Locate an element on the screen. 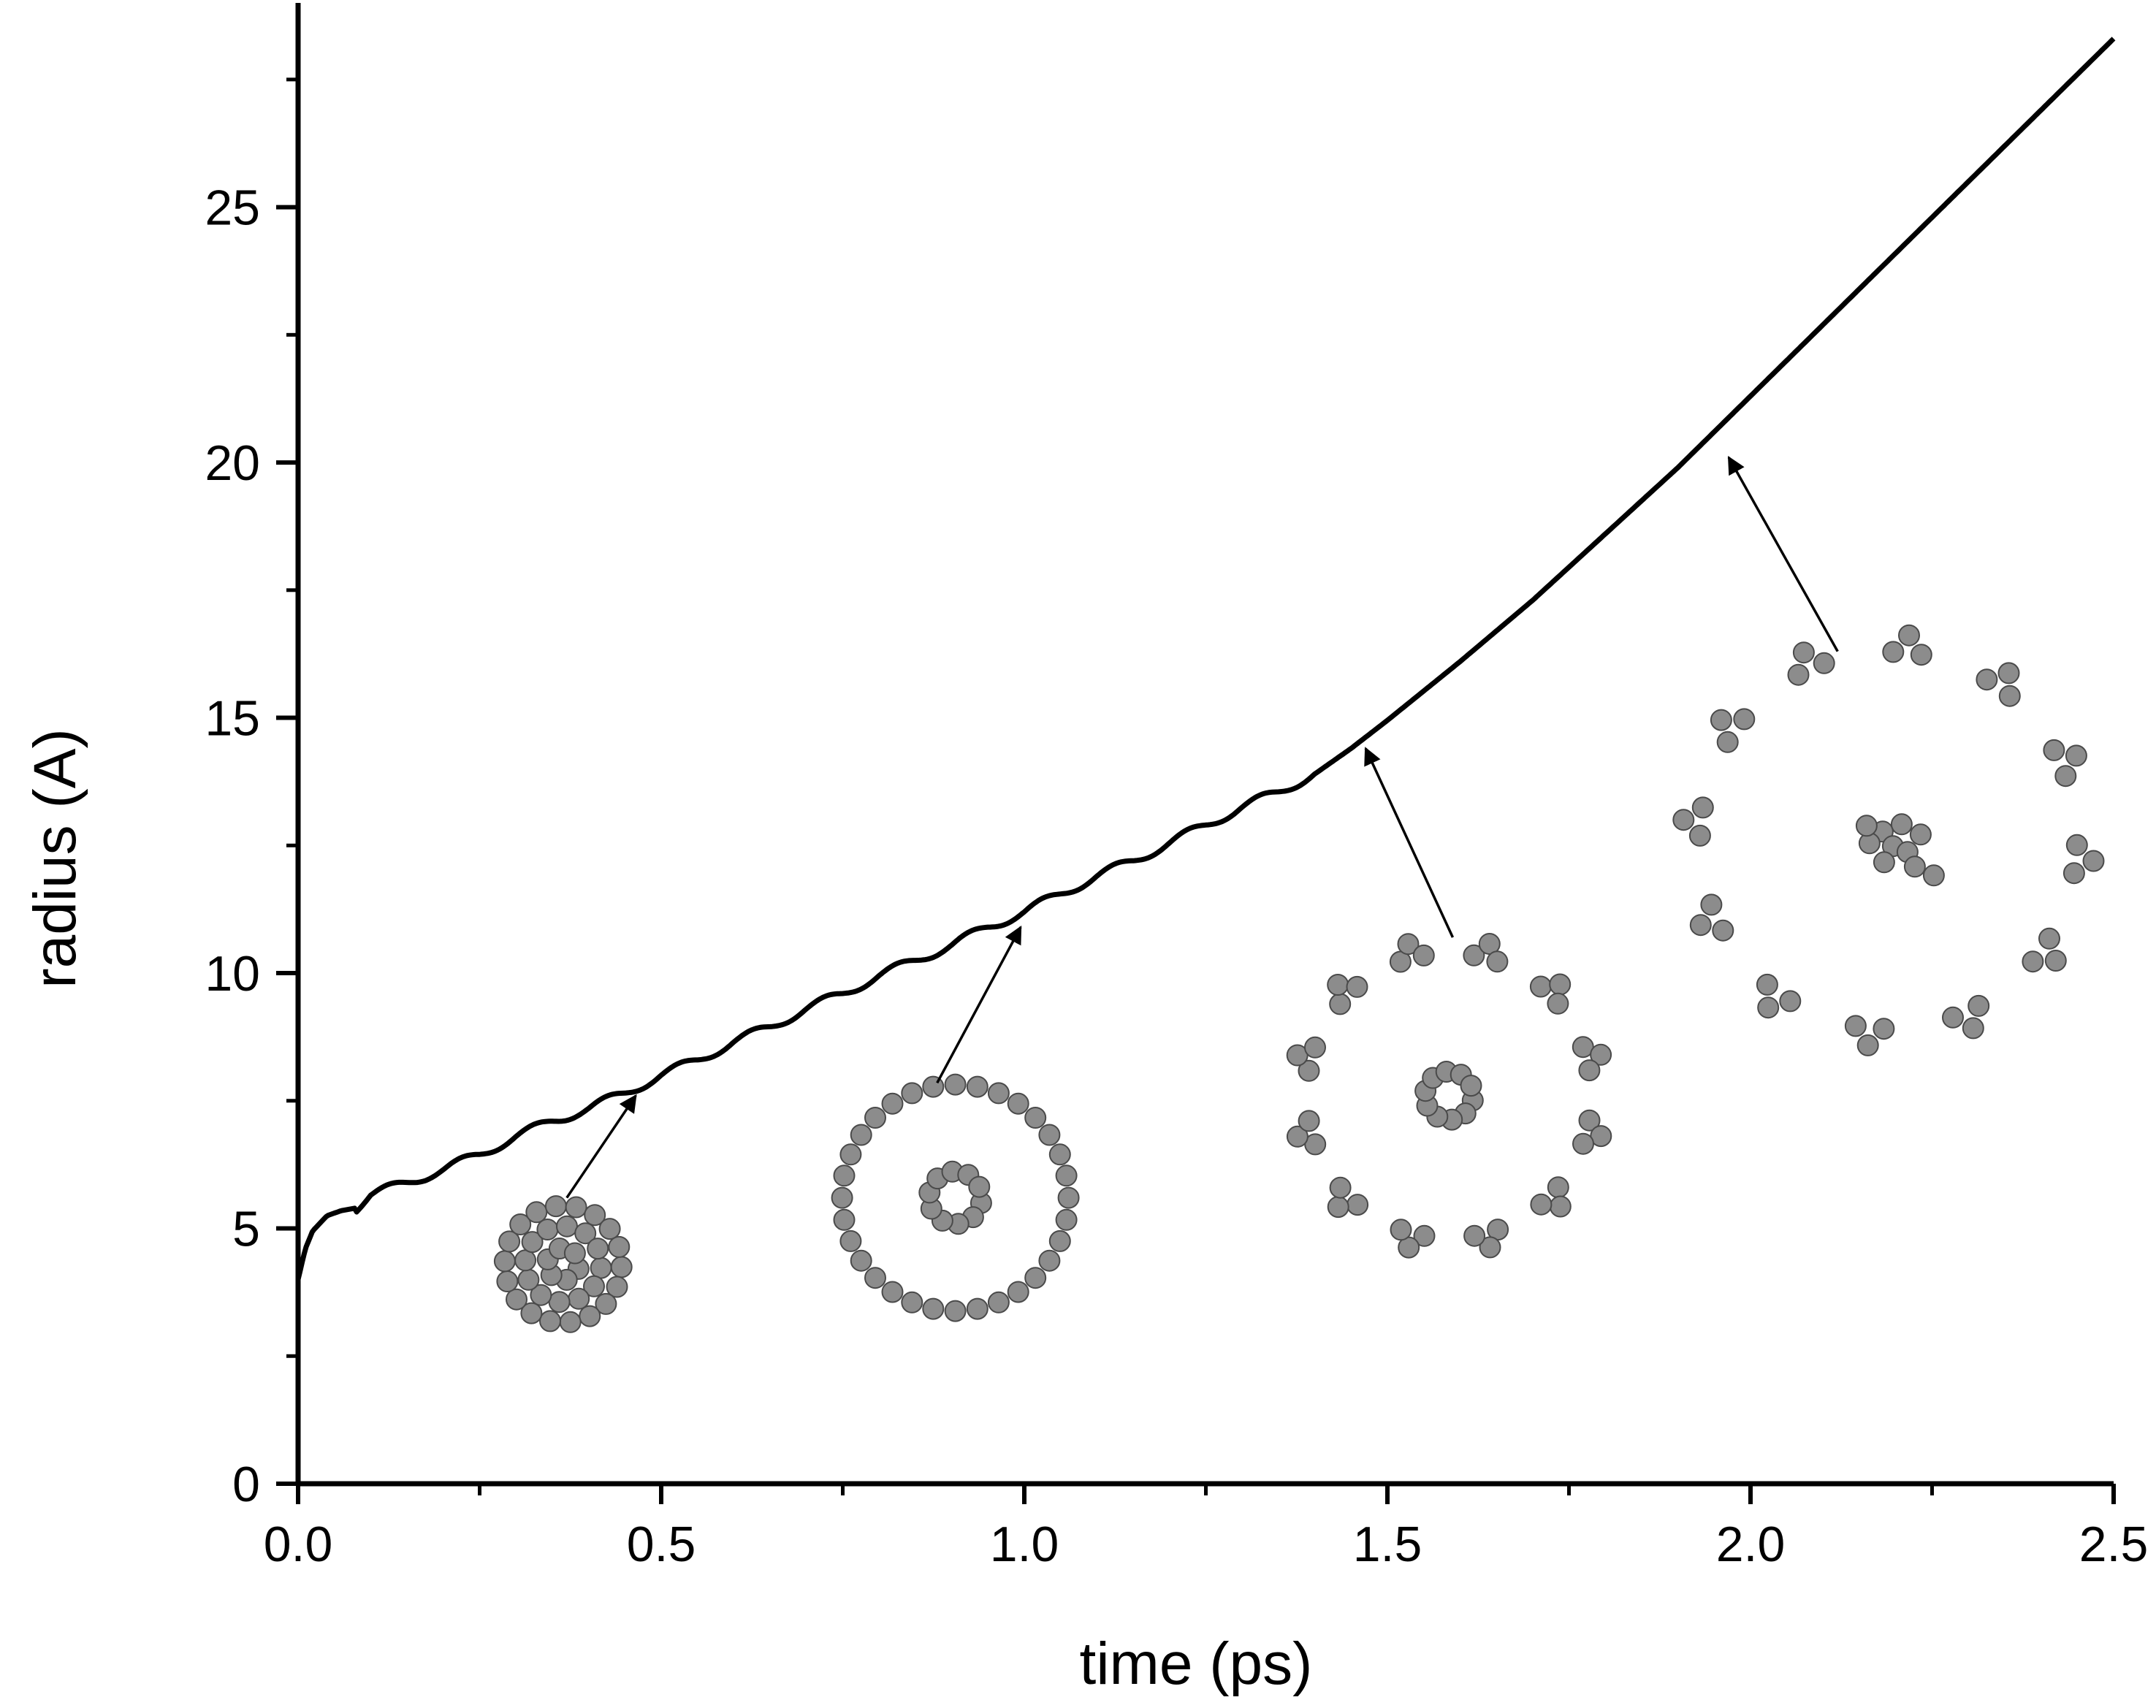 Image resolution: width=2156 pixels, height=1708 pixels. y-tick-label: 10 is located at coordinates (232, 974).